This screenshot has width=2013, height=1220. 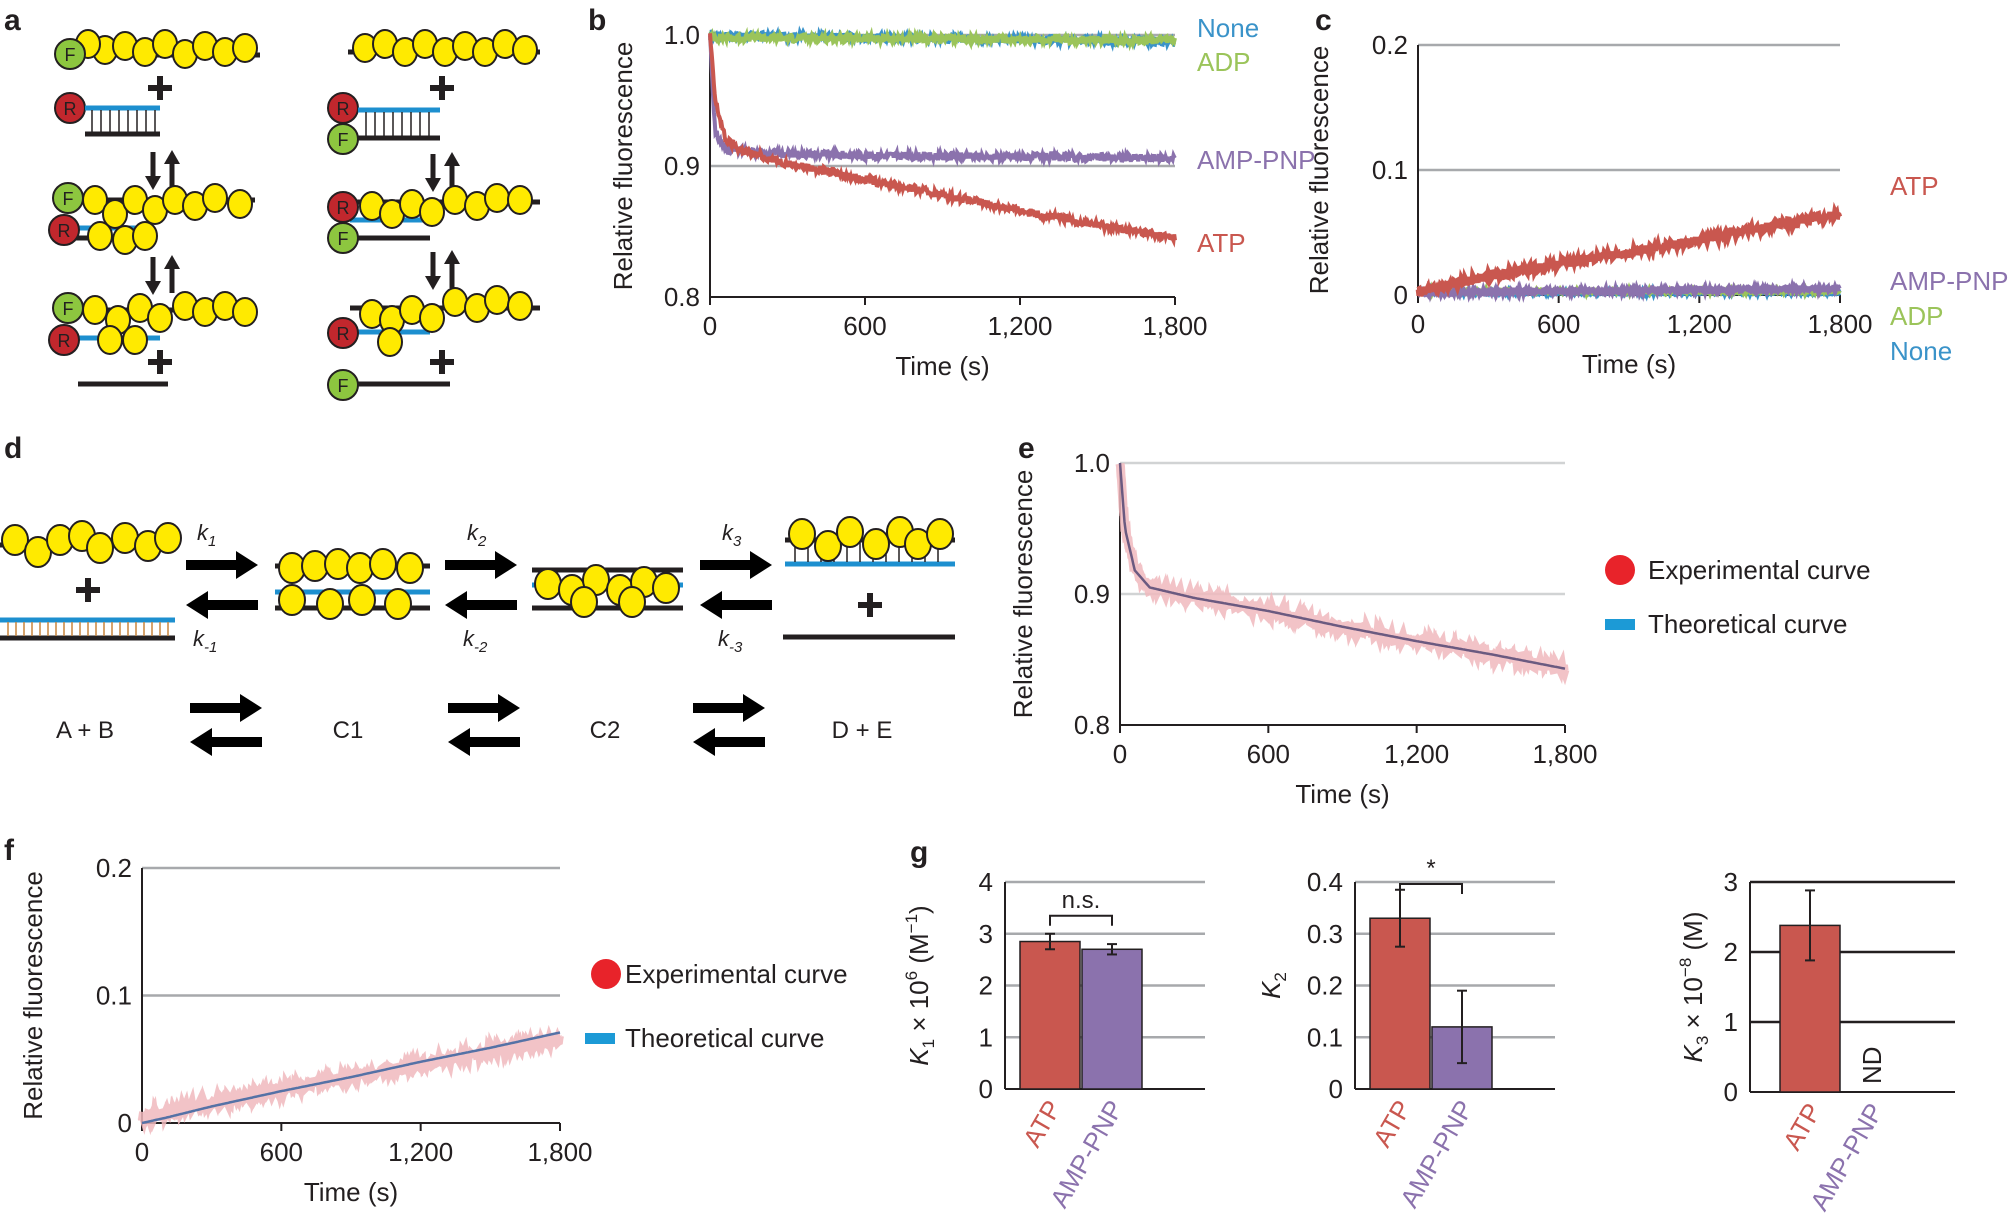 I want to click on y-tick-label: 1.0, so click(x=1092, y=463).